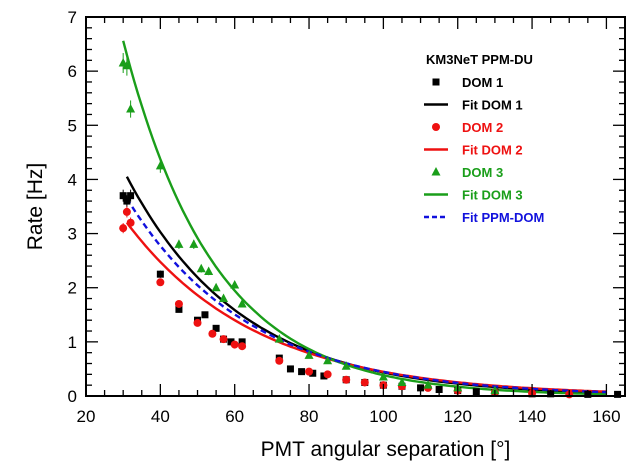  What do you see at coordinates (35, 207) in the screenshot?
I see `y-axis-title: Rate [Hz]` at bounding box center [35, 207].